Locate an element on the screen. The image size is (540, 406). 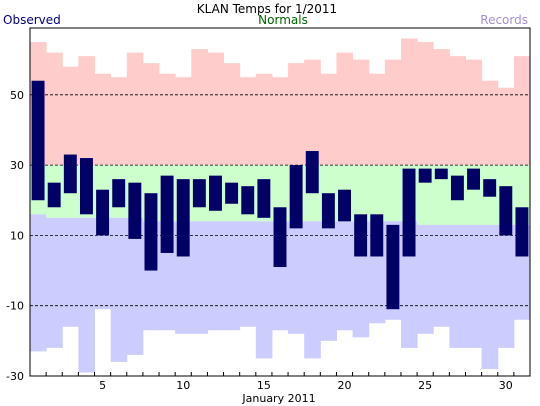
y-axis: -30 -10 10 30 50 is located at coordinates (15, 236).